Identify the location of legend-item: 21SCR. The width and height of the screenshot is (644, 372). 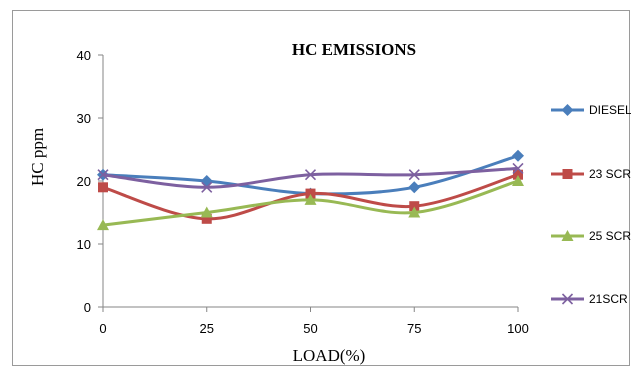
(589, 299).